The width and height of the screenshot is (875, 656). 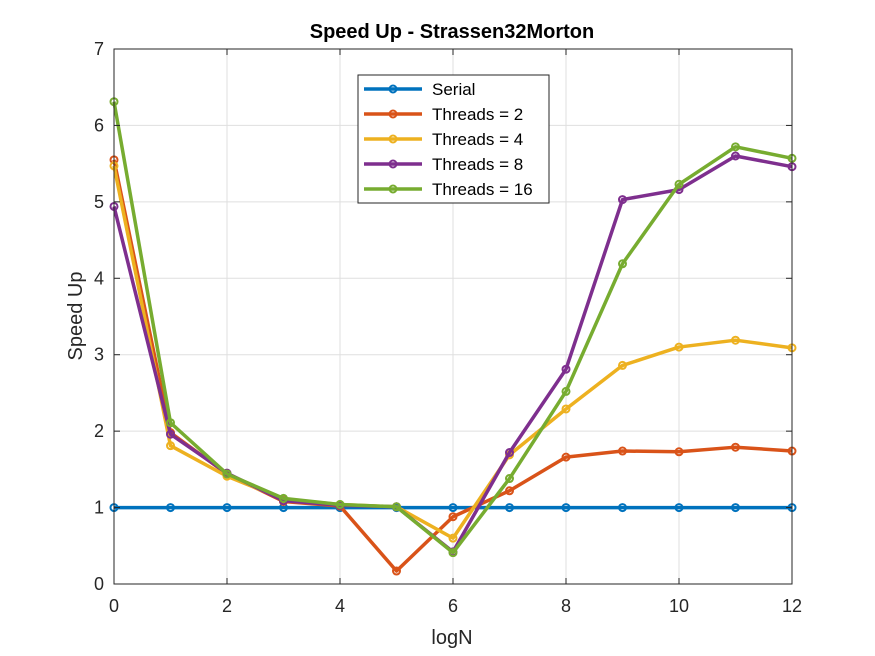 I want to click on legend-label: Serial, so click(x=453, y=89).